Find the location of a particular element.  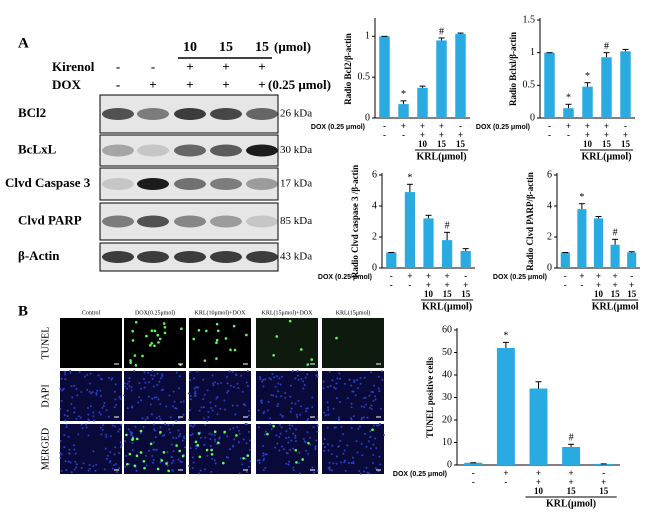

row-label: DAPI is located at coordinates (45, 395).